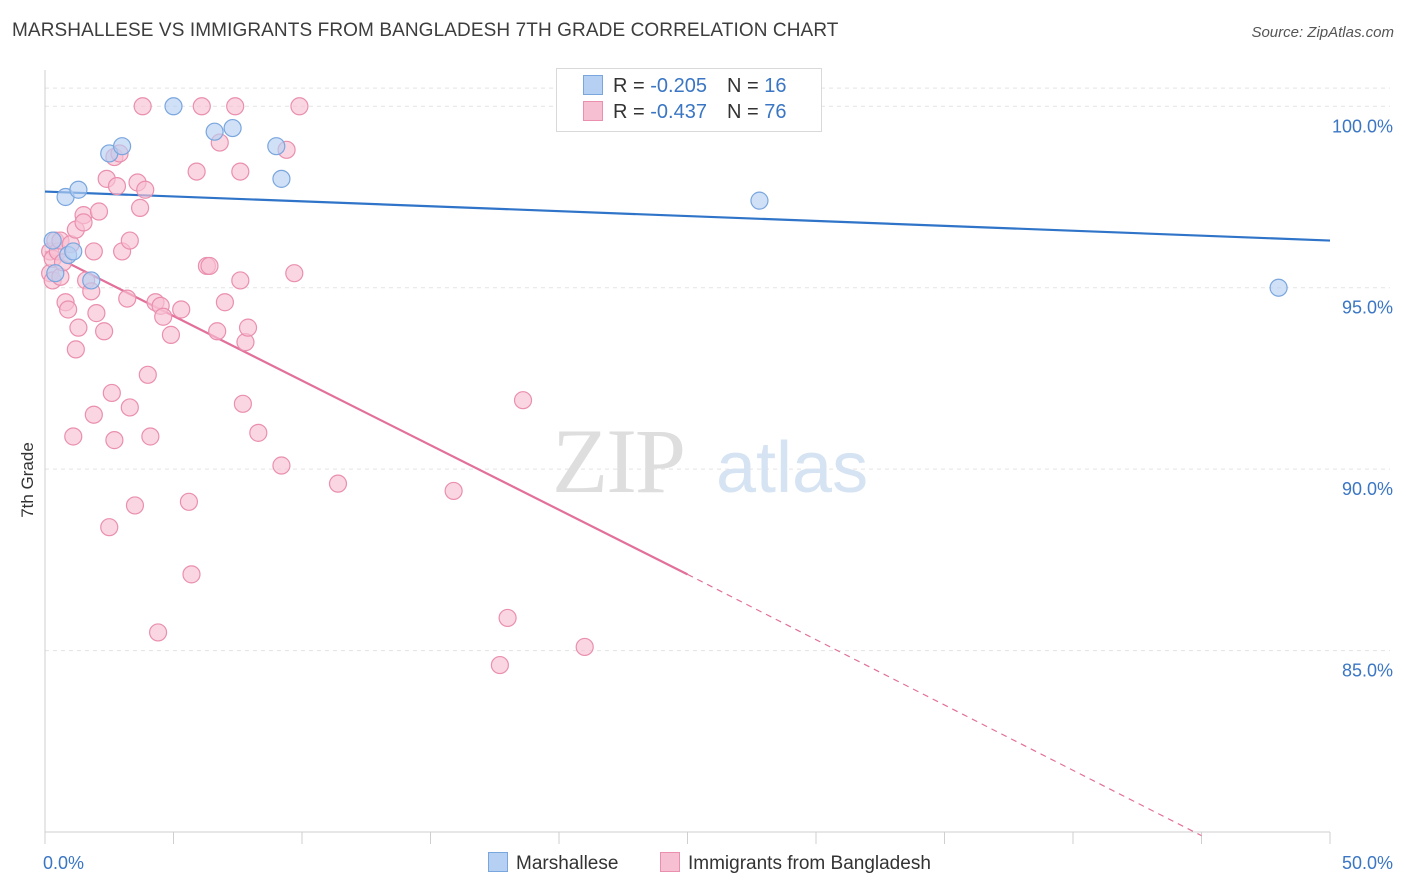  I want to click on n-value: 16, so click(775, 86).